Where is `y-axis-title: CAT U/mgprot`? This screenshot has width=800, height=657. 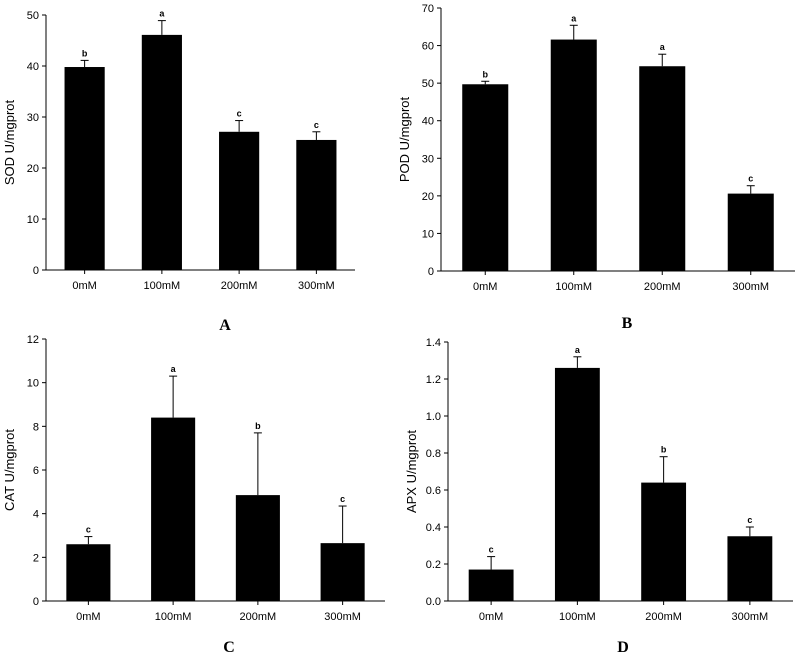
y-axis-title: CAT U/mgprot is located at coordinates (9, 470).